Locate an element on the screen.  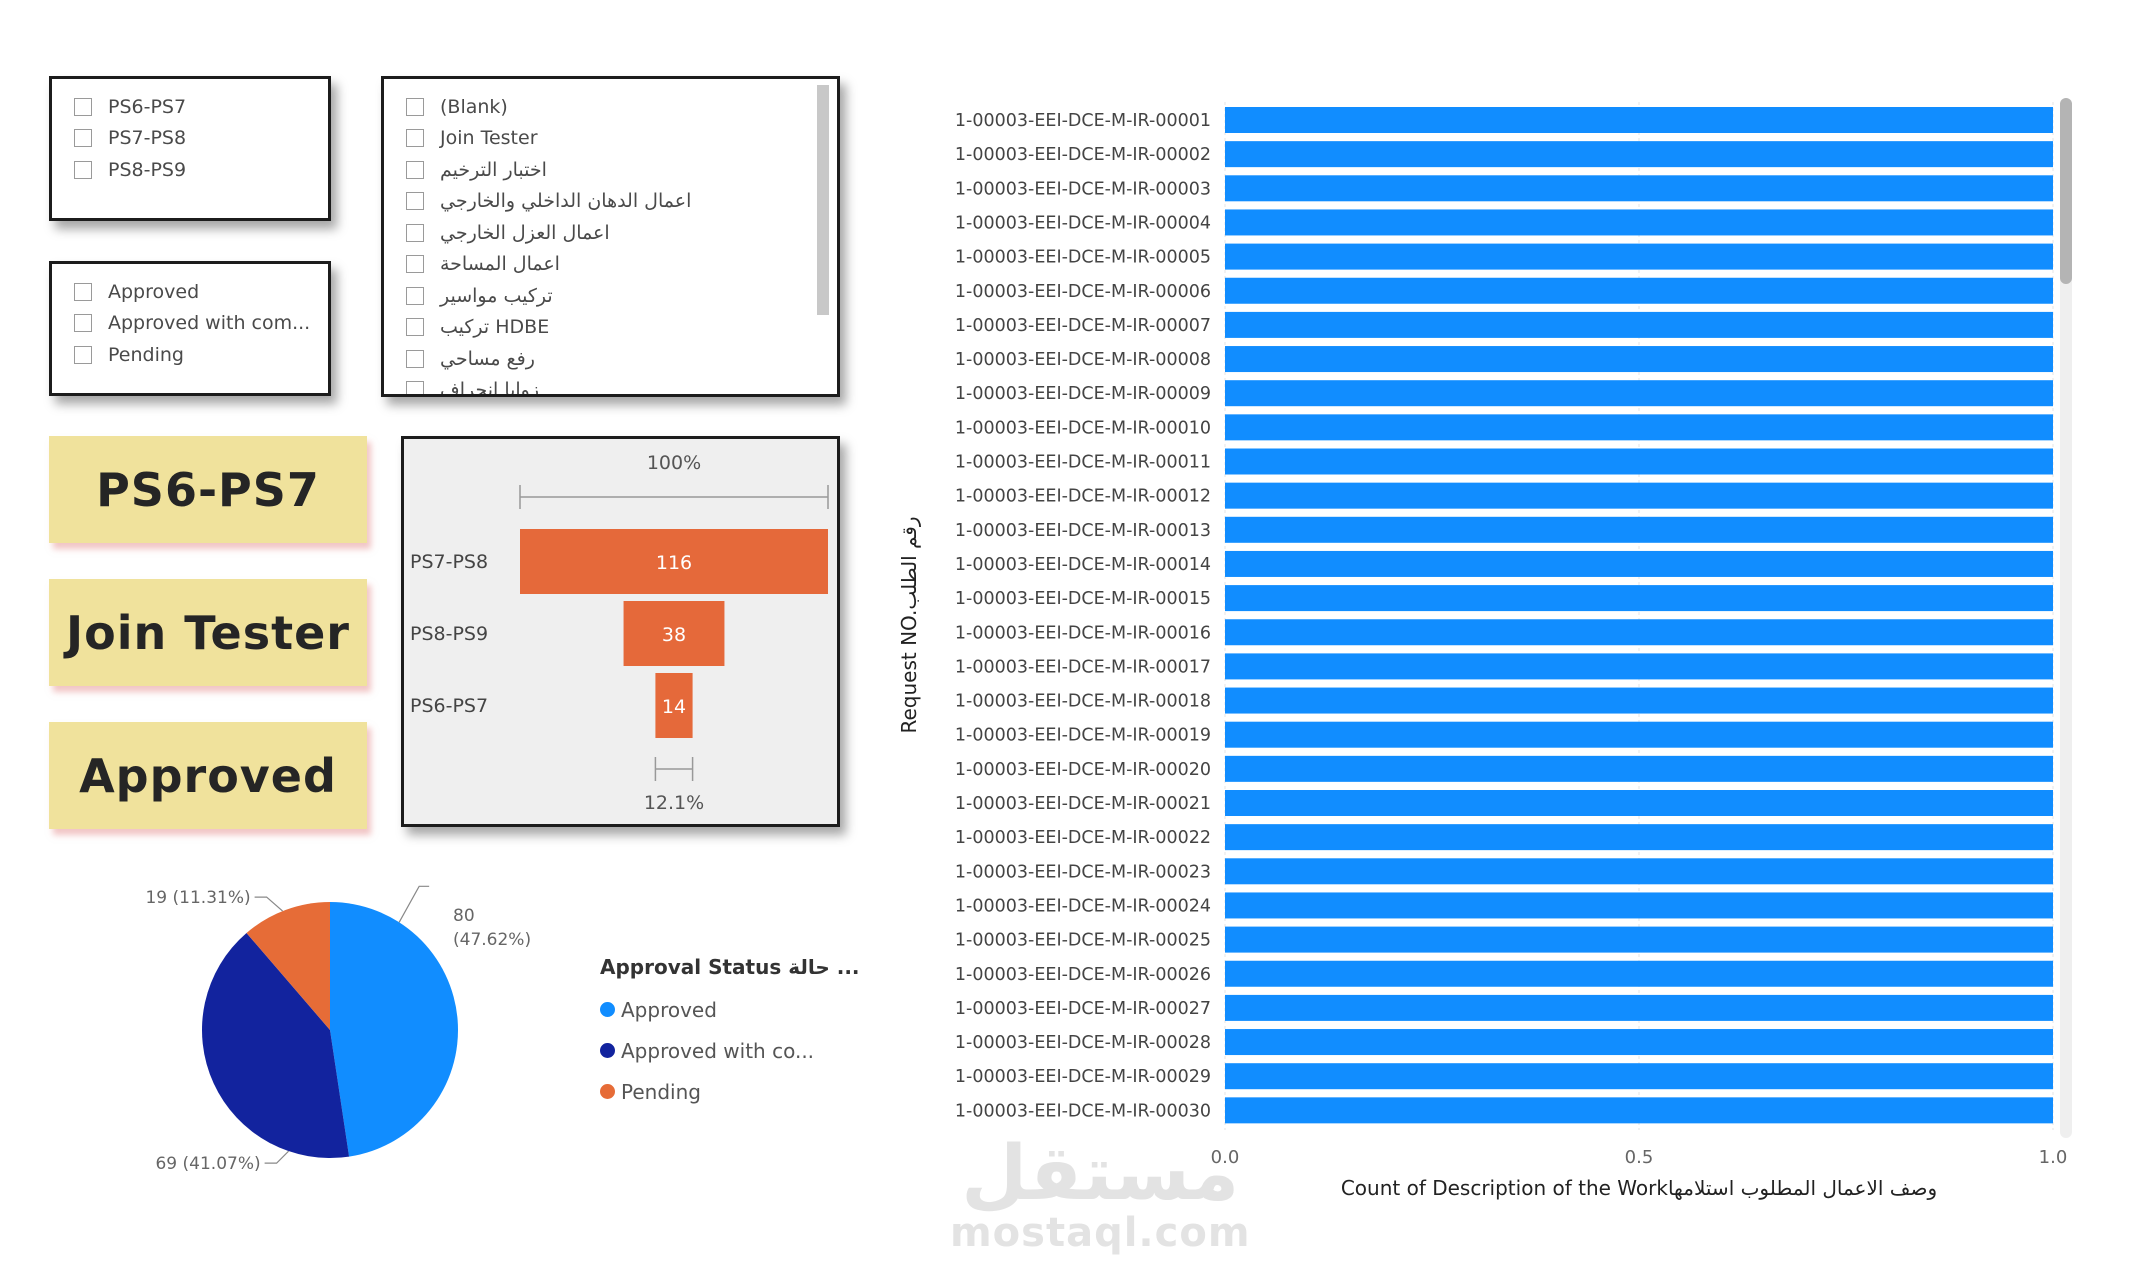
work-option-item: تركيب مواسير is located at coordinates (610, 296).